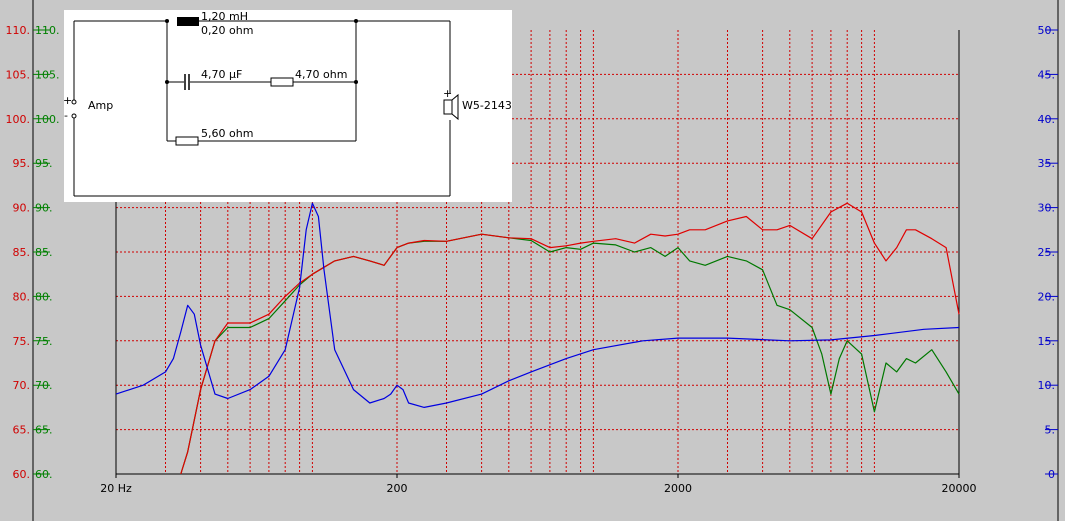  What do you see at coordinates (66, 115) in the screenshot?
I see `input-minus-sign: -` at bounding box center [66, 115].